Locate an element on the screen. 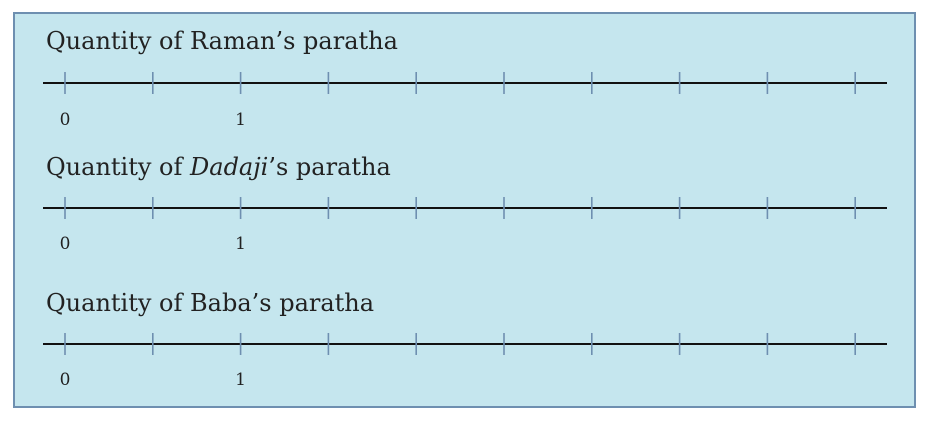  title-italic: Dadaji is located at coordinates (229, 167).